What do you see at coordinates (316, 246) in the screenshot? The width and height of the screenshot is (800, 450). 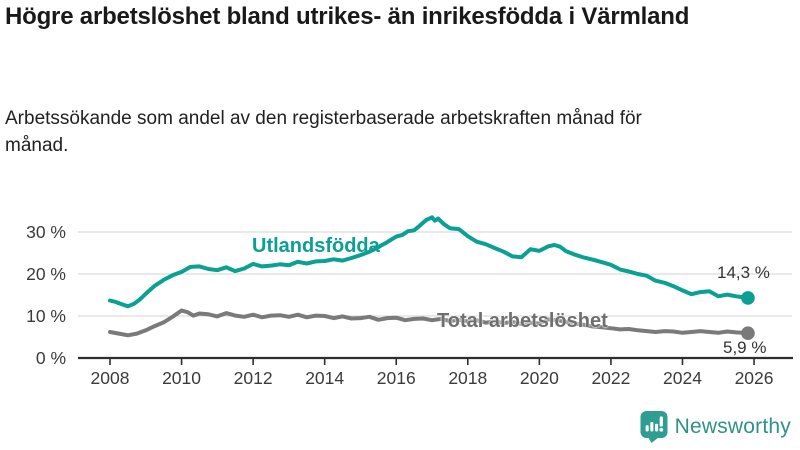 I see `series-label-utlandsfodda: Utlandsfödda` at bounding box center [316, 246].